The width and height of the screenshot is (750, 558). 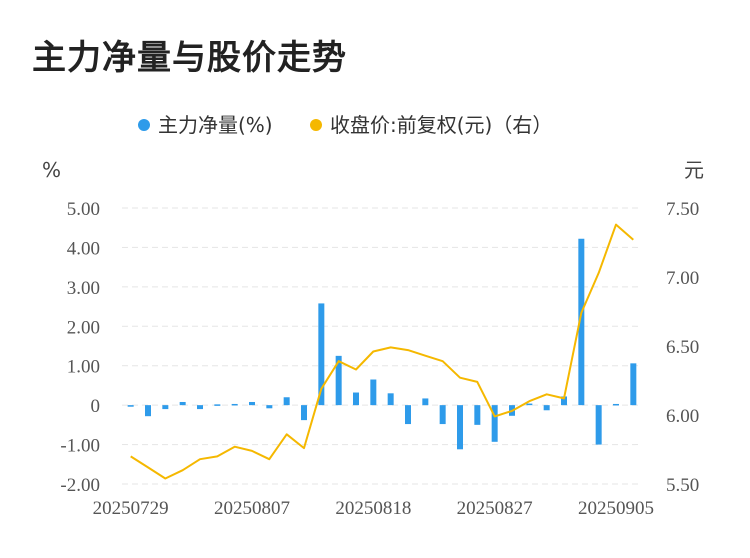 I want to click on x-tick-label: 20250818, so click(x=373, y=508).